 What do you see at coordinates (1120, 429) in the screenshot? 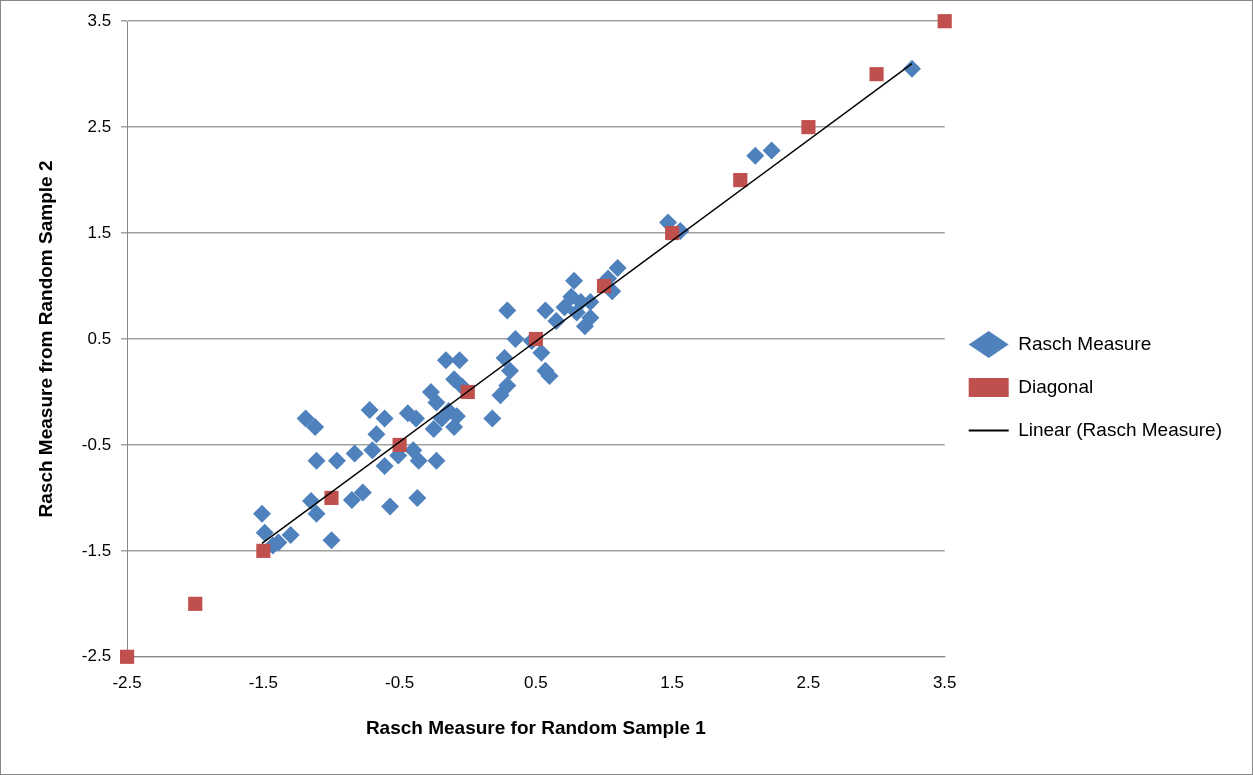
I see `legend-label: Linear (Rasch Measure)` at bounding box center [1120, 429].